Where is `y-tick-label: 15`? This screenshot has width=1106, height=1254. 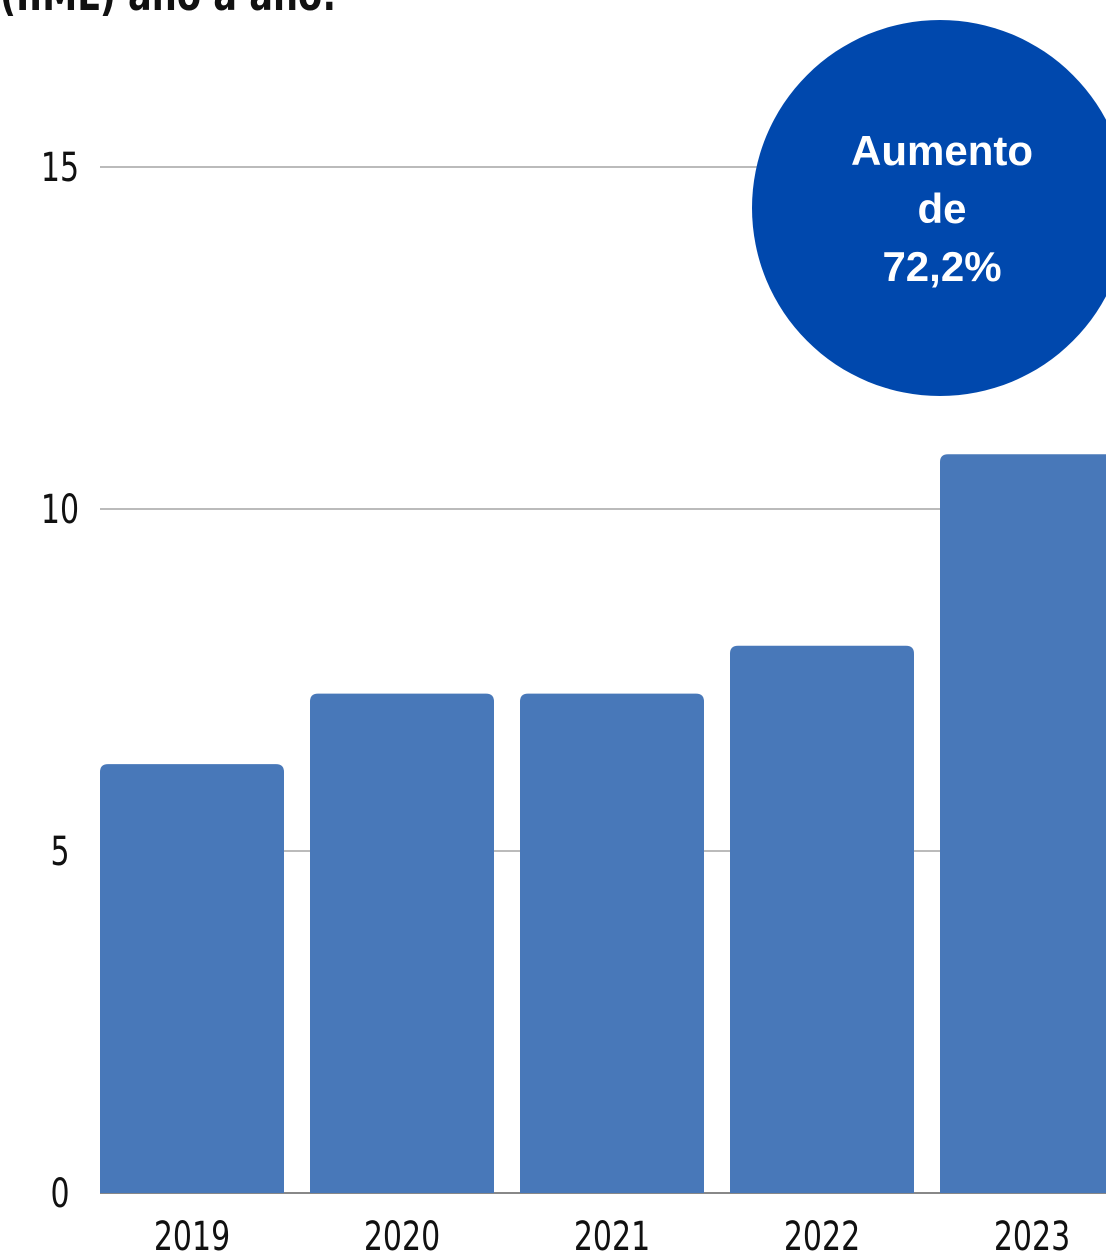 y-tick-label: 15 is located at coordinates (60, 168).